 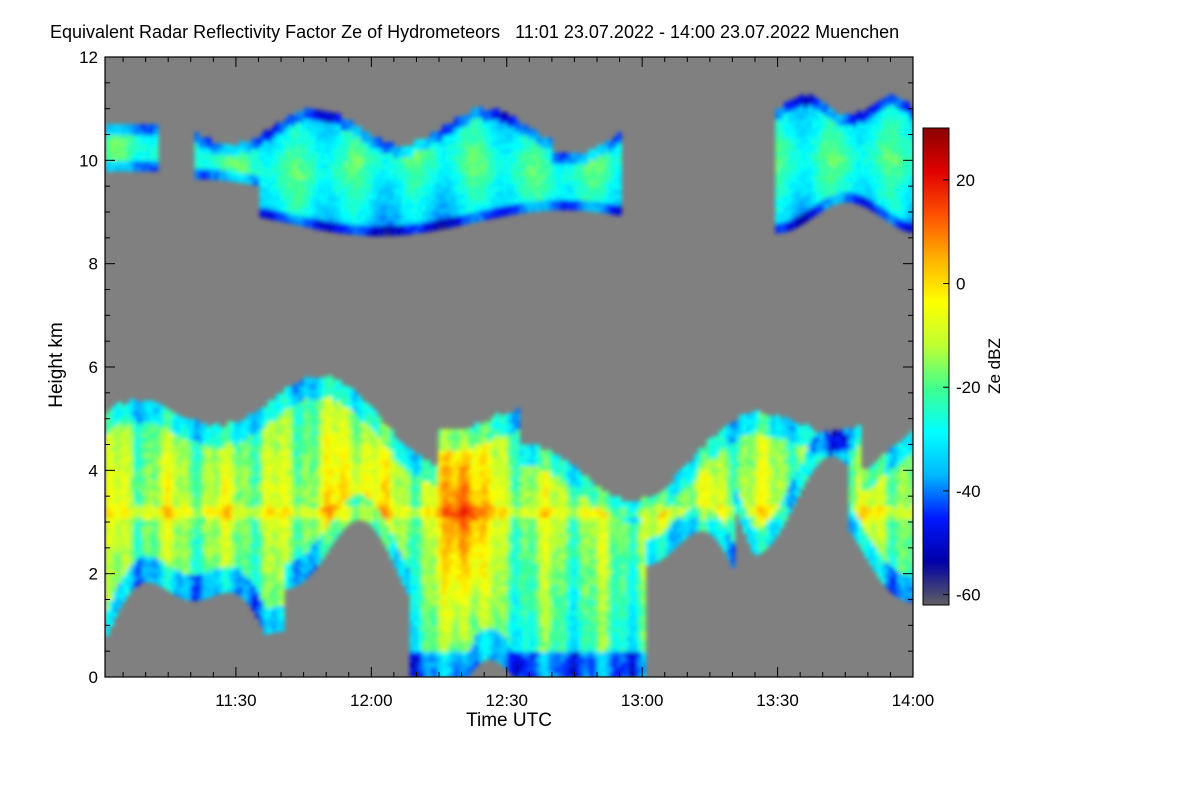 What do you see at coordinates (965, 180) in the screenshot?
I see `colorbar-tick-label: 20` at bounding box center [965, 180].